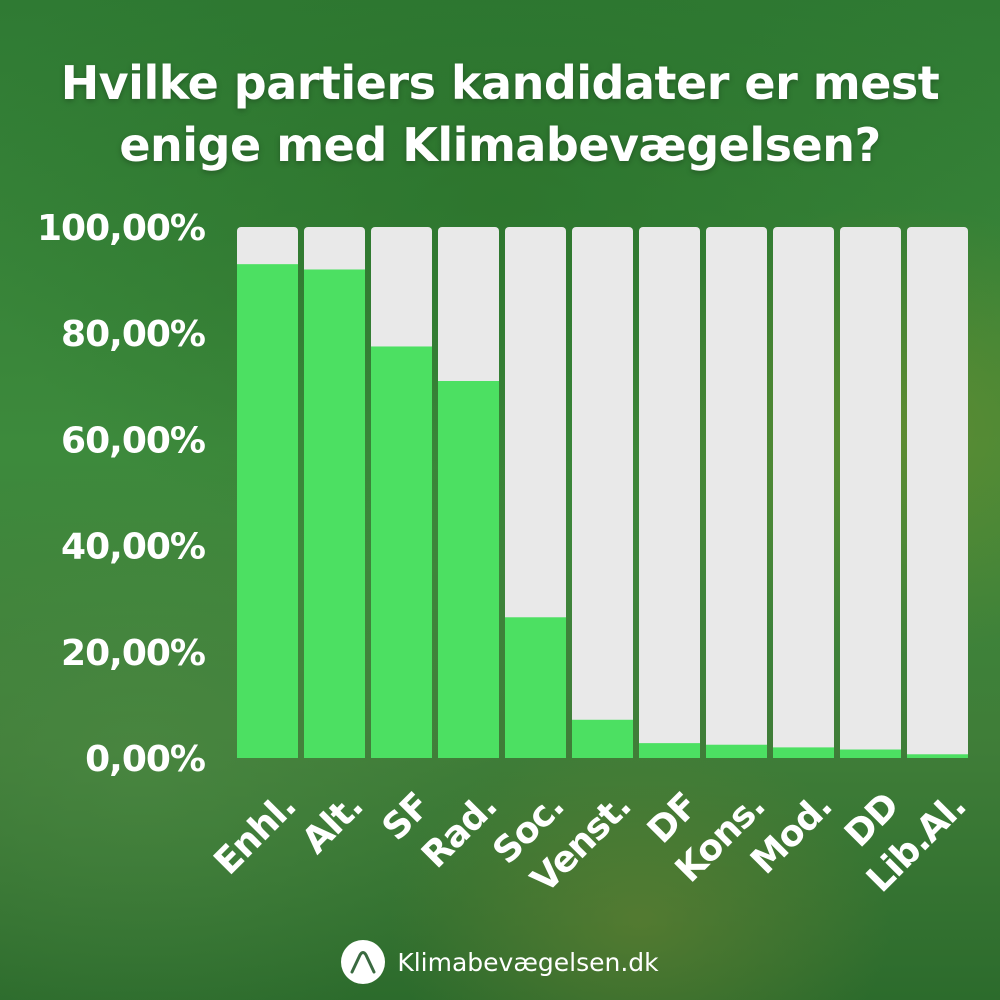  What do you see at coordinates (500, 83) in the screenshot?
I see `chart-title-line-1: Hvilke partiers kandidater er mest` at bounding box center [500, 83].